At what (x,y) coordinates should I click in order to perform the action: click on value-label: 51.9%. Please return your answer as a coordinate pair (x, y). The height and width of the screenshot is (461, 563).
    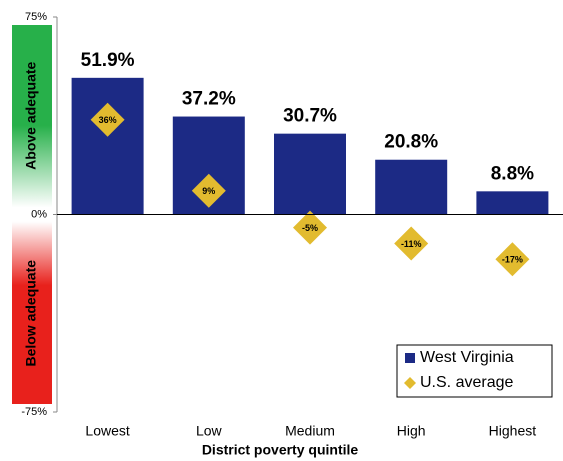
    Looking at the image, I should click on (108, 60).